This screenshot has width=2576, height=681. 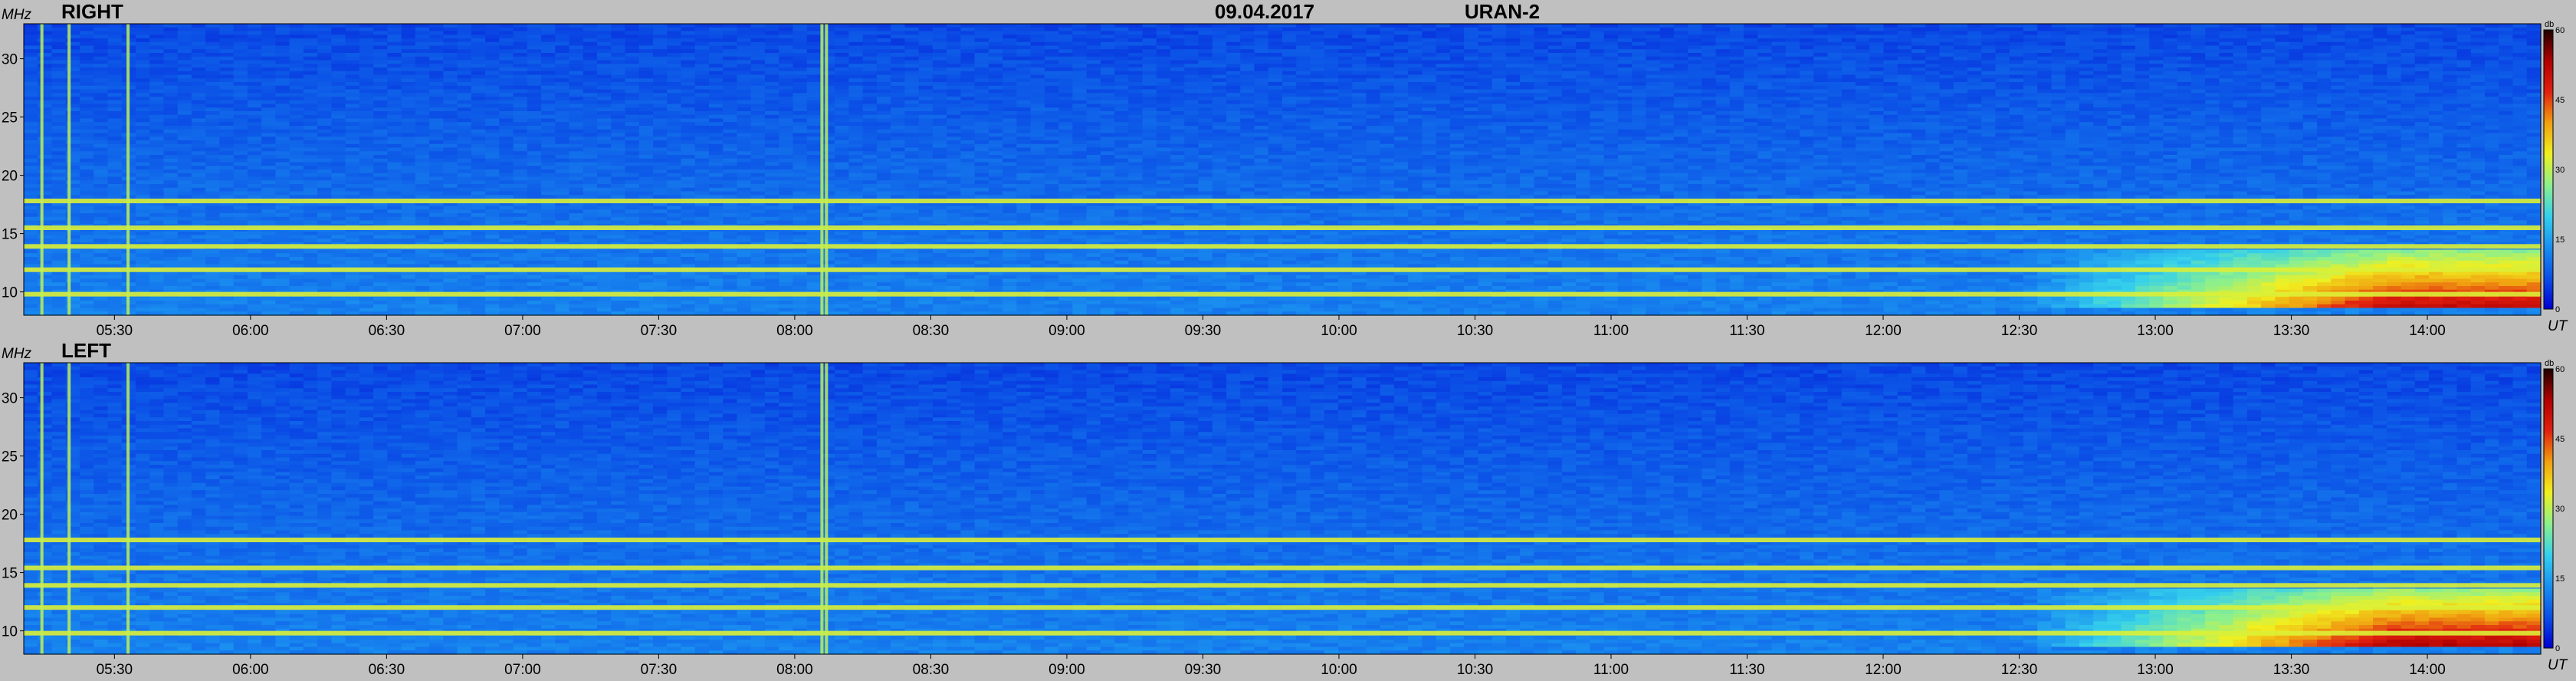 What do you see at coordinates (86, 350) in the screenshot?
I see `panel-title: LEFT` at bounding box center [86, 350].